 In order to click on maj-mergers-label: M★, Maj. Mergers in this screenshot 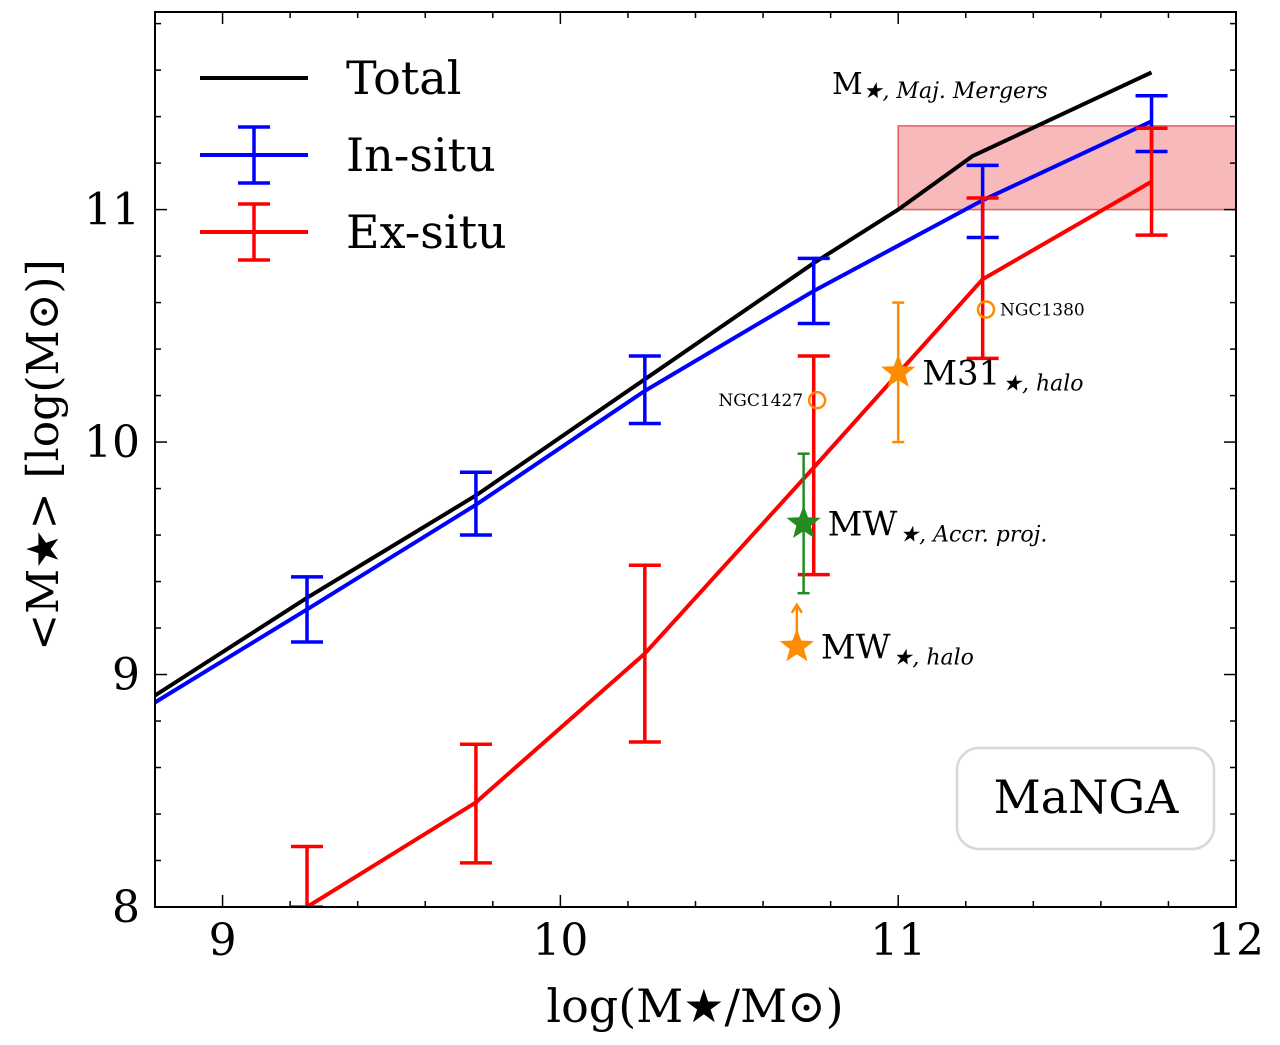, I will do `click(940, 85)`.